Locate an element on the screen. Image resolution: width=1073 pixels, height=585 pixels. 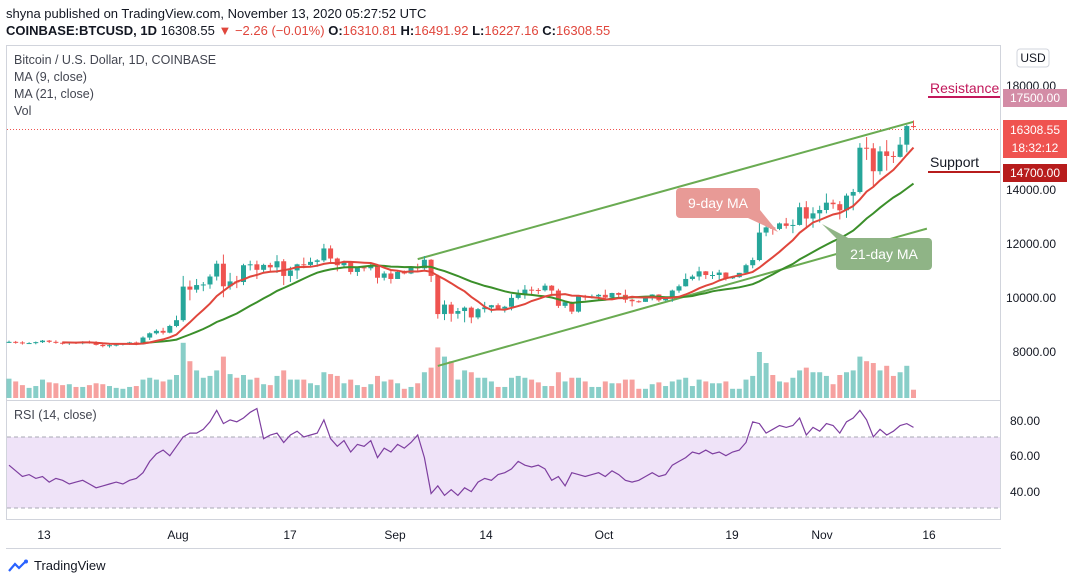
tradingview-footer: TradingView is located at coordinates (57, 565).